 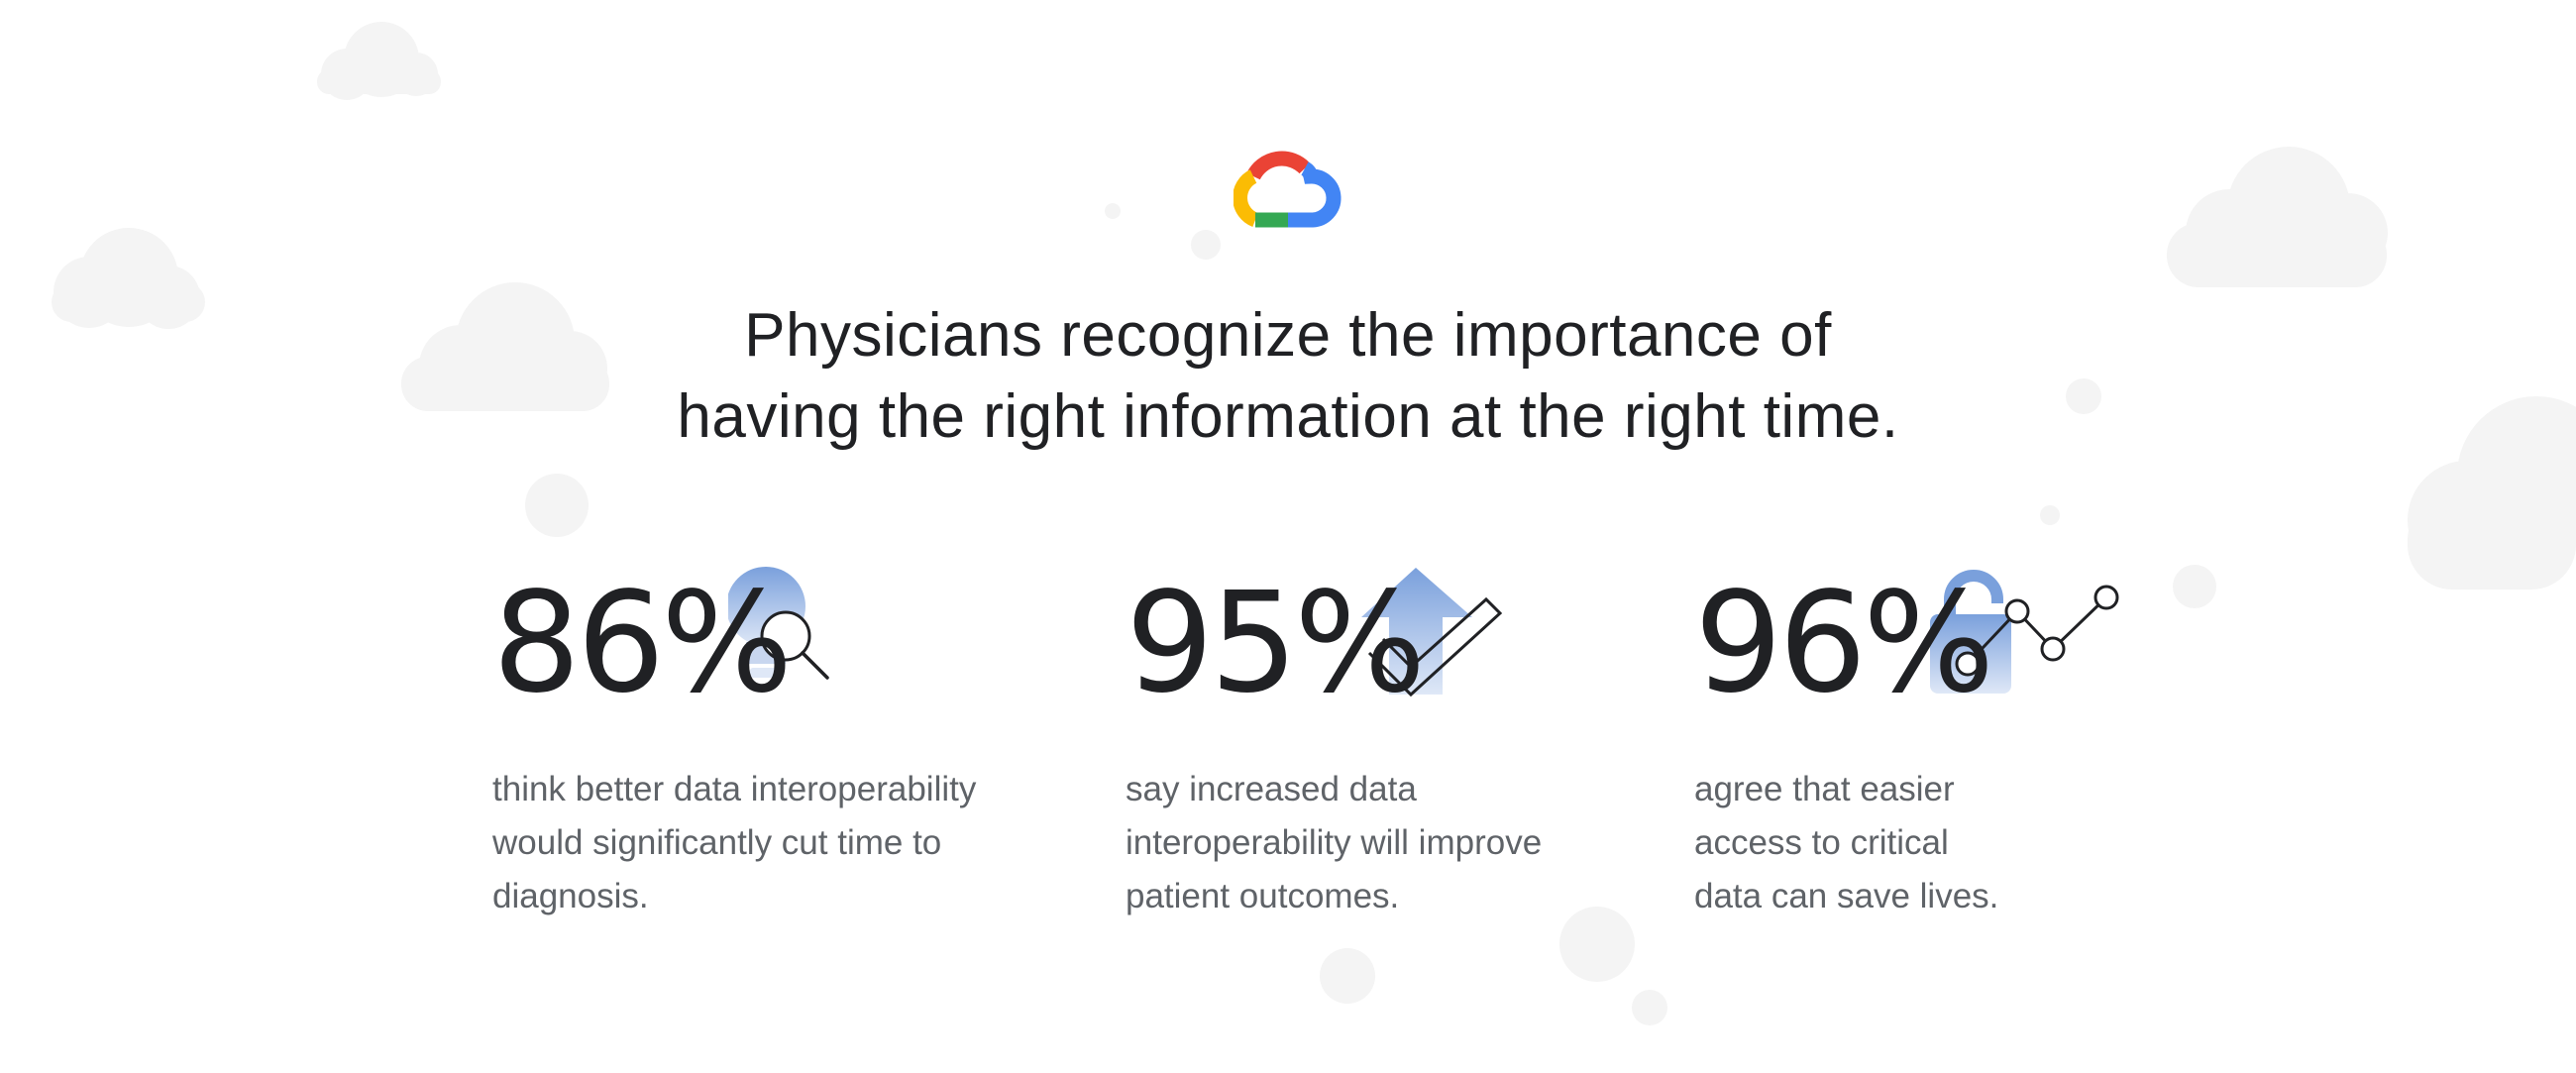 I want to click on stat-description-line: data can save lives., so click(x=1847, y=896).